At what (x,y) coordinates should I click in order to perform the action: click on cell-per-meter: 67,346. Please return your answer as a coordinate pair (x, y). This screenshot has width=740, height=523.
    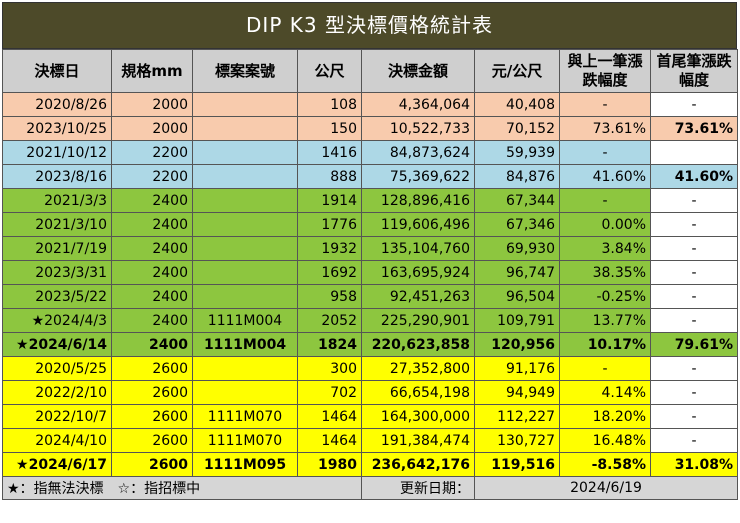
    Looking at the image, I should click on (517, 224).